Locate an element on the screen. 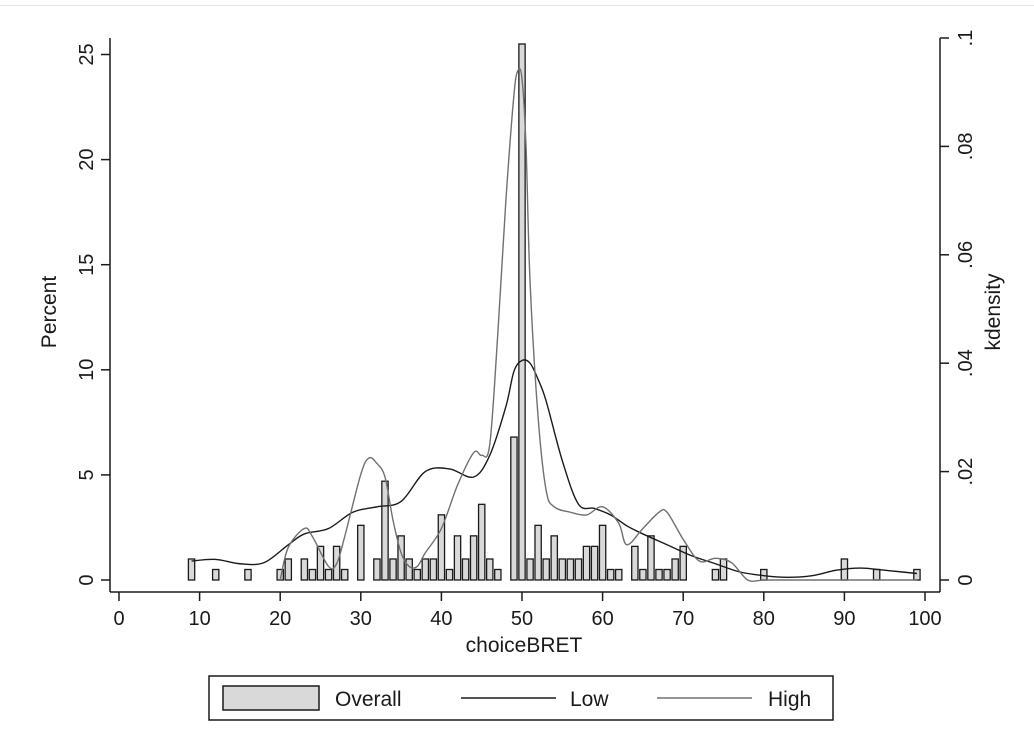 The image size is (1034, 751). y-tick-label: 5 is located at coordinates (87, 474).